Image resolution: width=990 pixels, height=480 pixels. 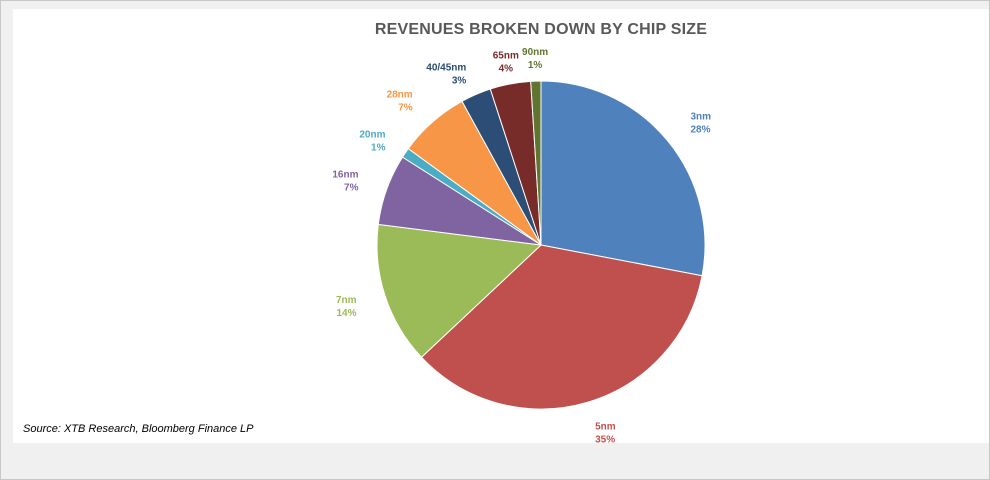 I want to click on slice-label-3nm: 3nm, so click(x=701, y=116).